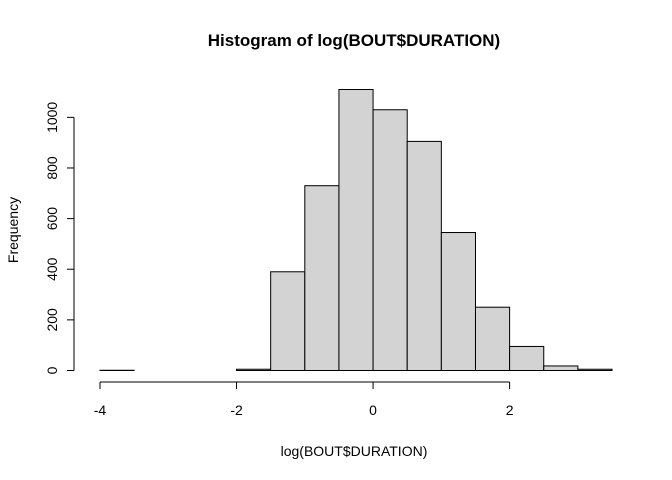 The height and width of the screenshot is (480, 672). I want to click on y-axis-label: Frequency, so click(13, 230).